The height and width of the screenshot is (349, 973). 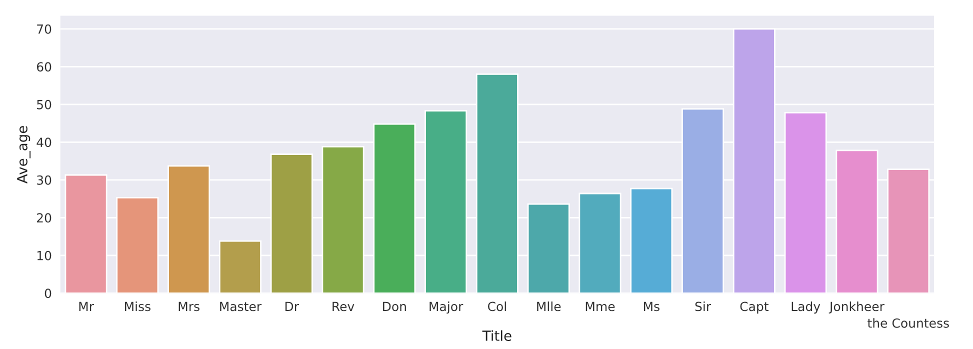 I want to click on x-tick-label: Mme, so click(x=600, y=307).